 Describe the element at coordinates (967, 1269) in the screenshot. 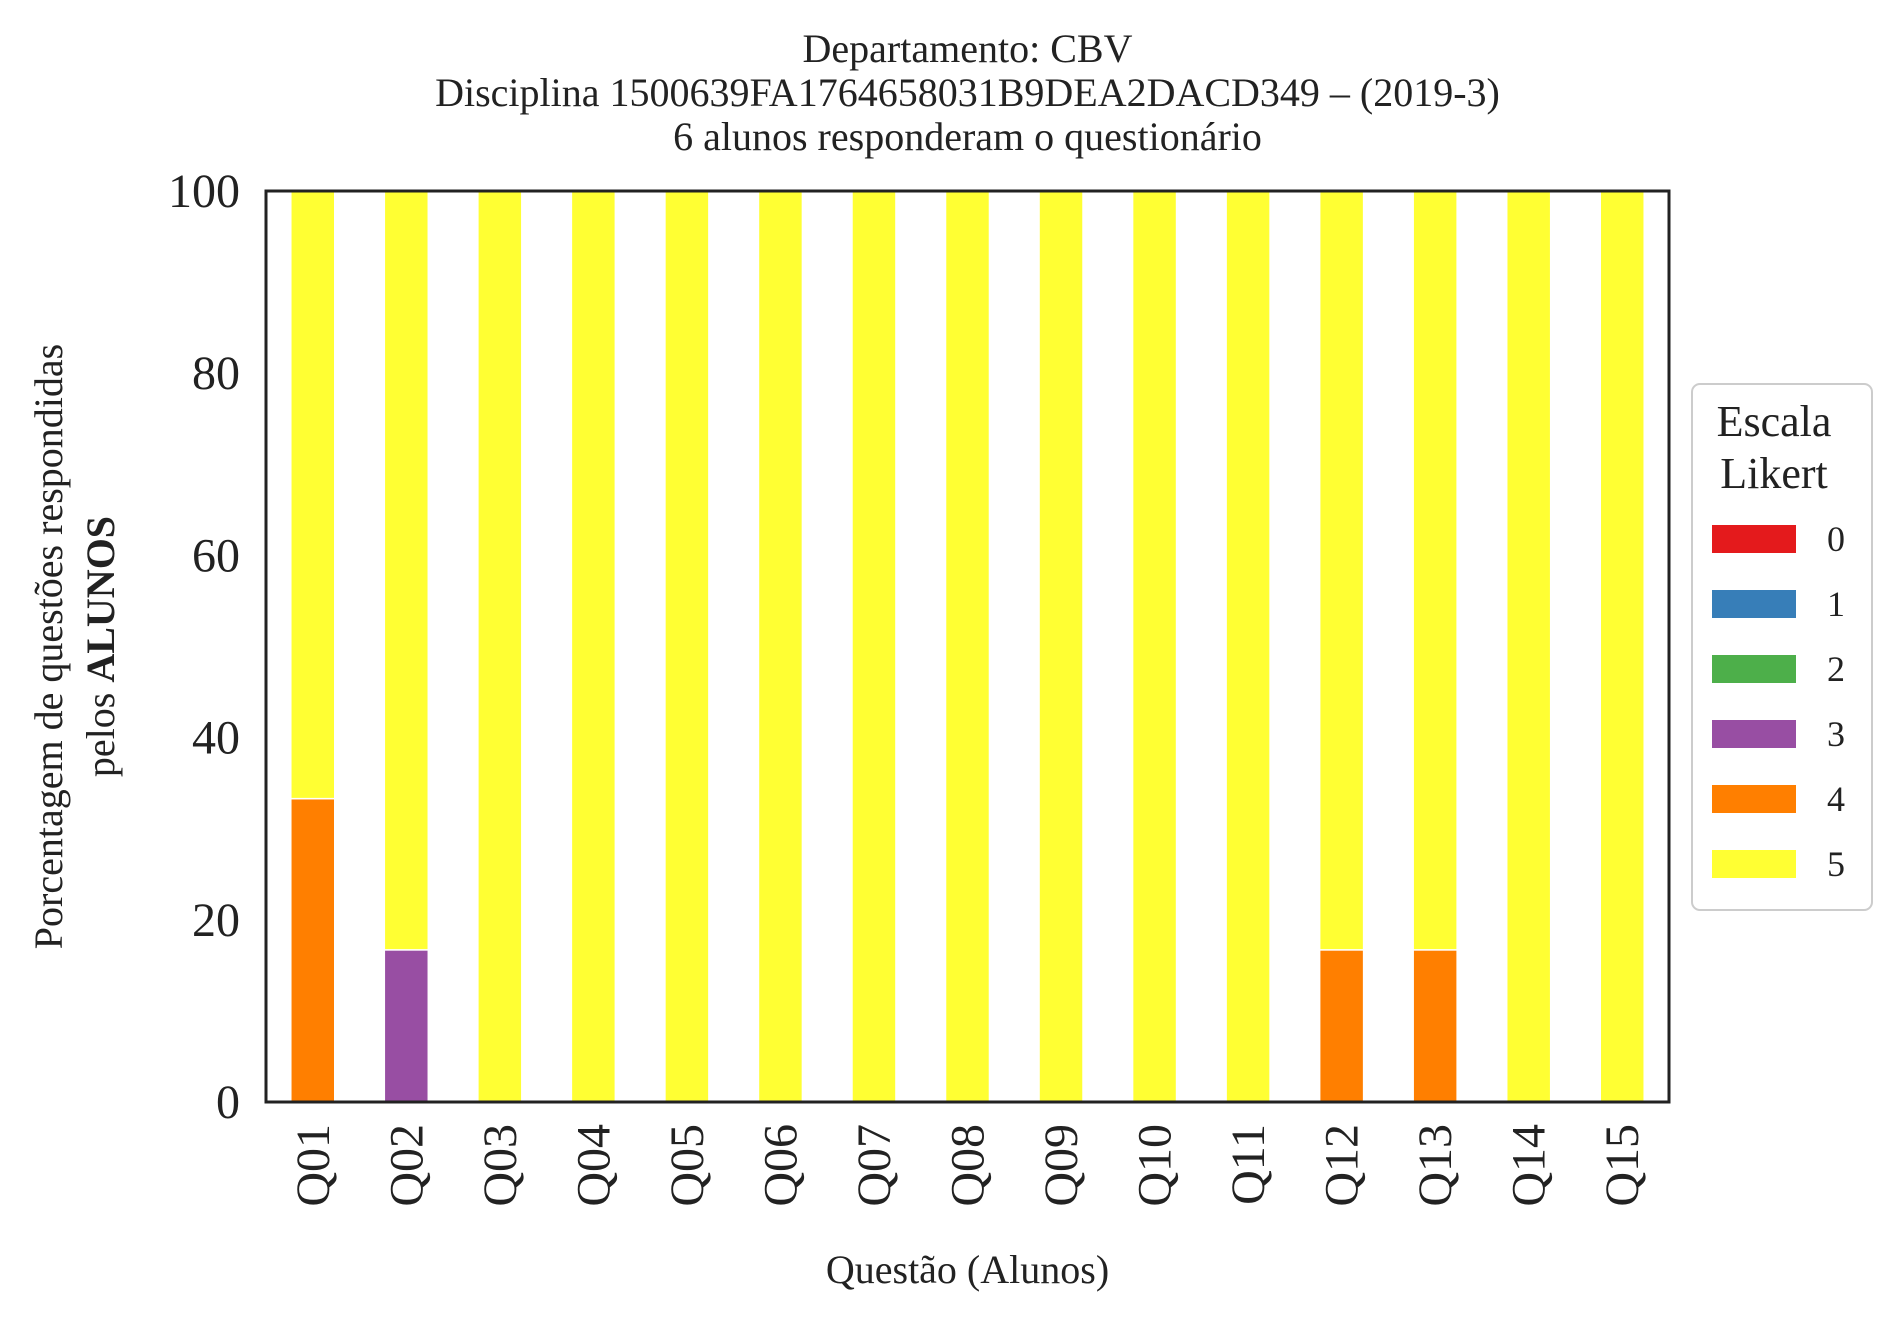

I see `x-axis-label: Questão (Alunos)` at that location.